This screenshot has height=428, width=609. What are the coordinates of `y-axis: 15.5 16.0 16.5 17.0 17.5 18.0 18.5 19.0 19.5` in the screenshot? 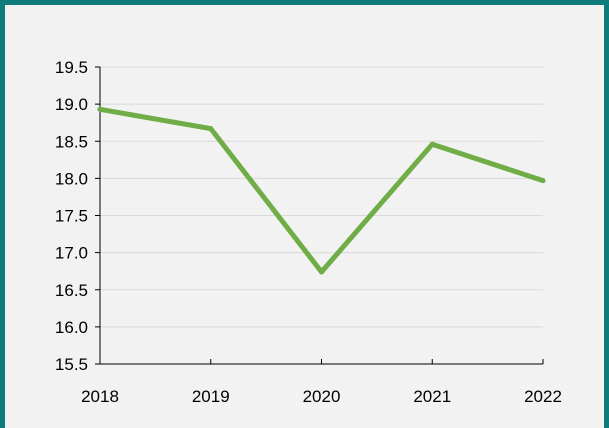 It's located at (77, 216).